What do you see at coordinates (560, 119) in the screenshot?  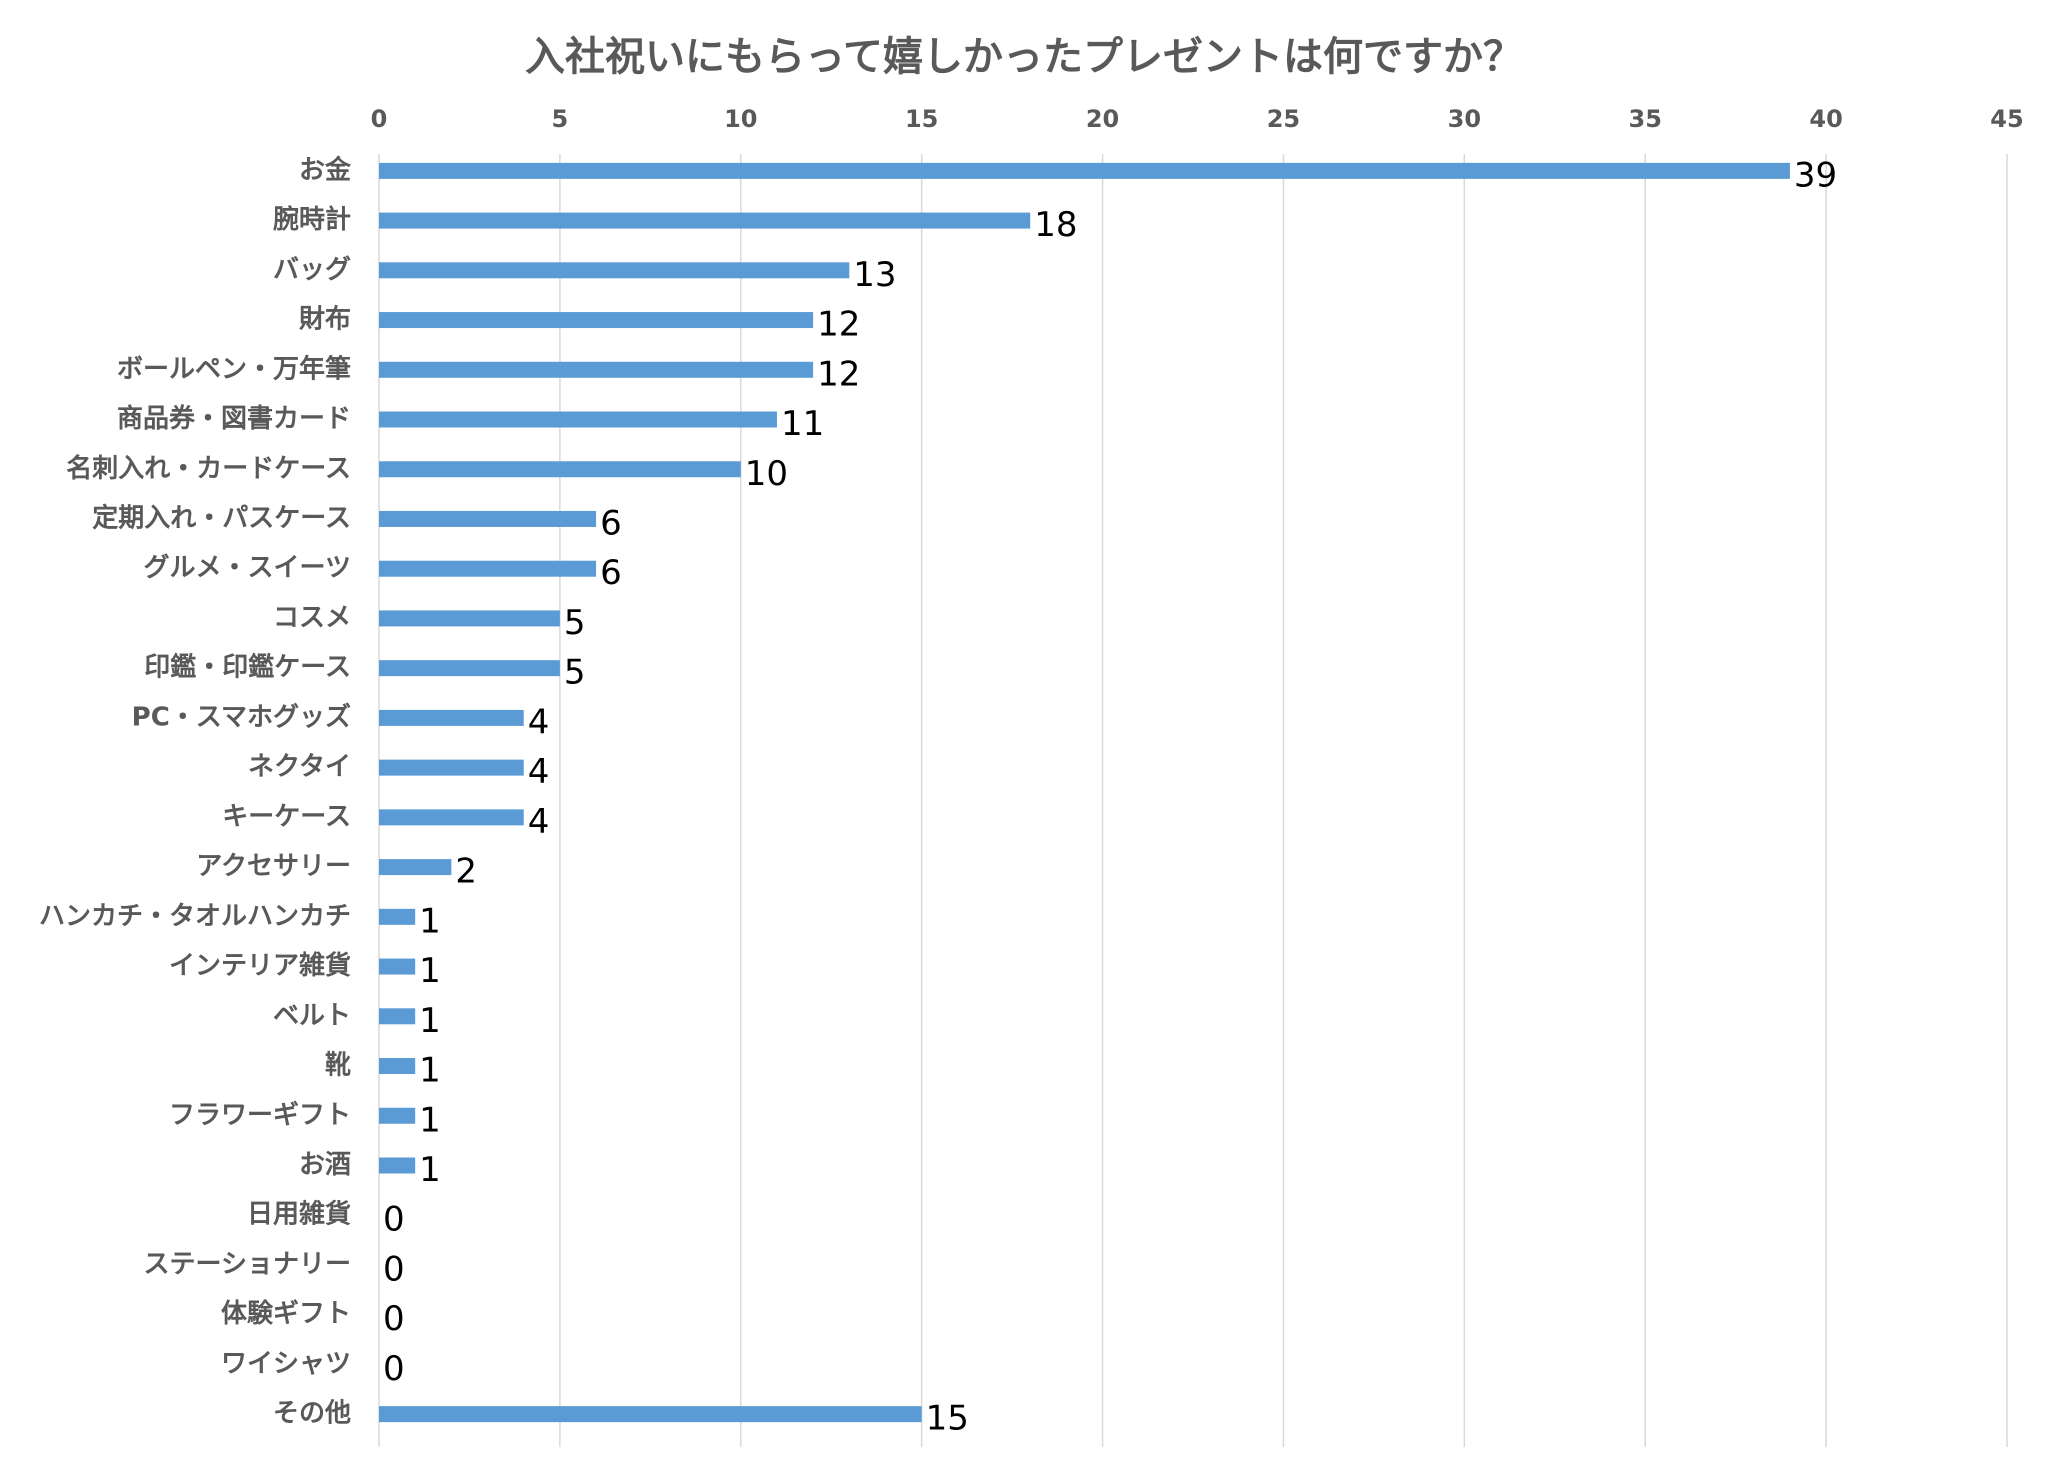 I see `x-tick-label: 5` at bounding box center [560, 119].